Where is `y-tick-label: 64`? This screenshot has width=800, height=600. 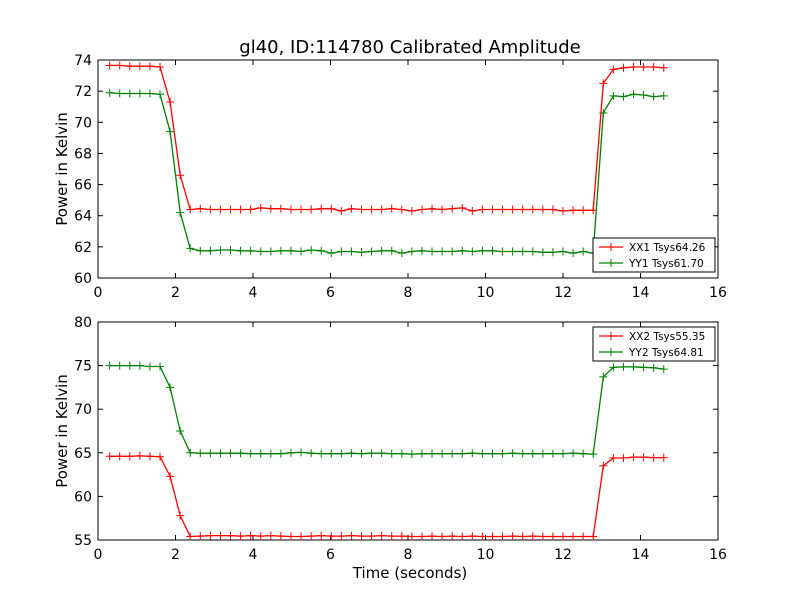 y-tick-label: 64 is located at coordinates (83, 217).